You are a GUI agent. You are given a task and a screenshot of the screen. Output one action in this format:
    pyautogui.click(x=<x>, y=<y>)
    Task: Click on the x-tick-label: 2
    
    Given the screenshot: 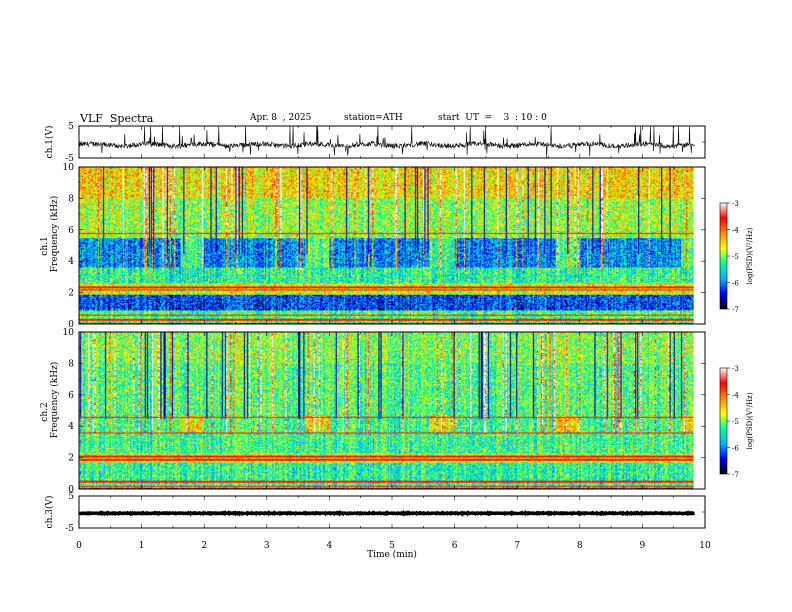 What is the action you would take?
    pyautogui.click(x=204, y=546)
    